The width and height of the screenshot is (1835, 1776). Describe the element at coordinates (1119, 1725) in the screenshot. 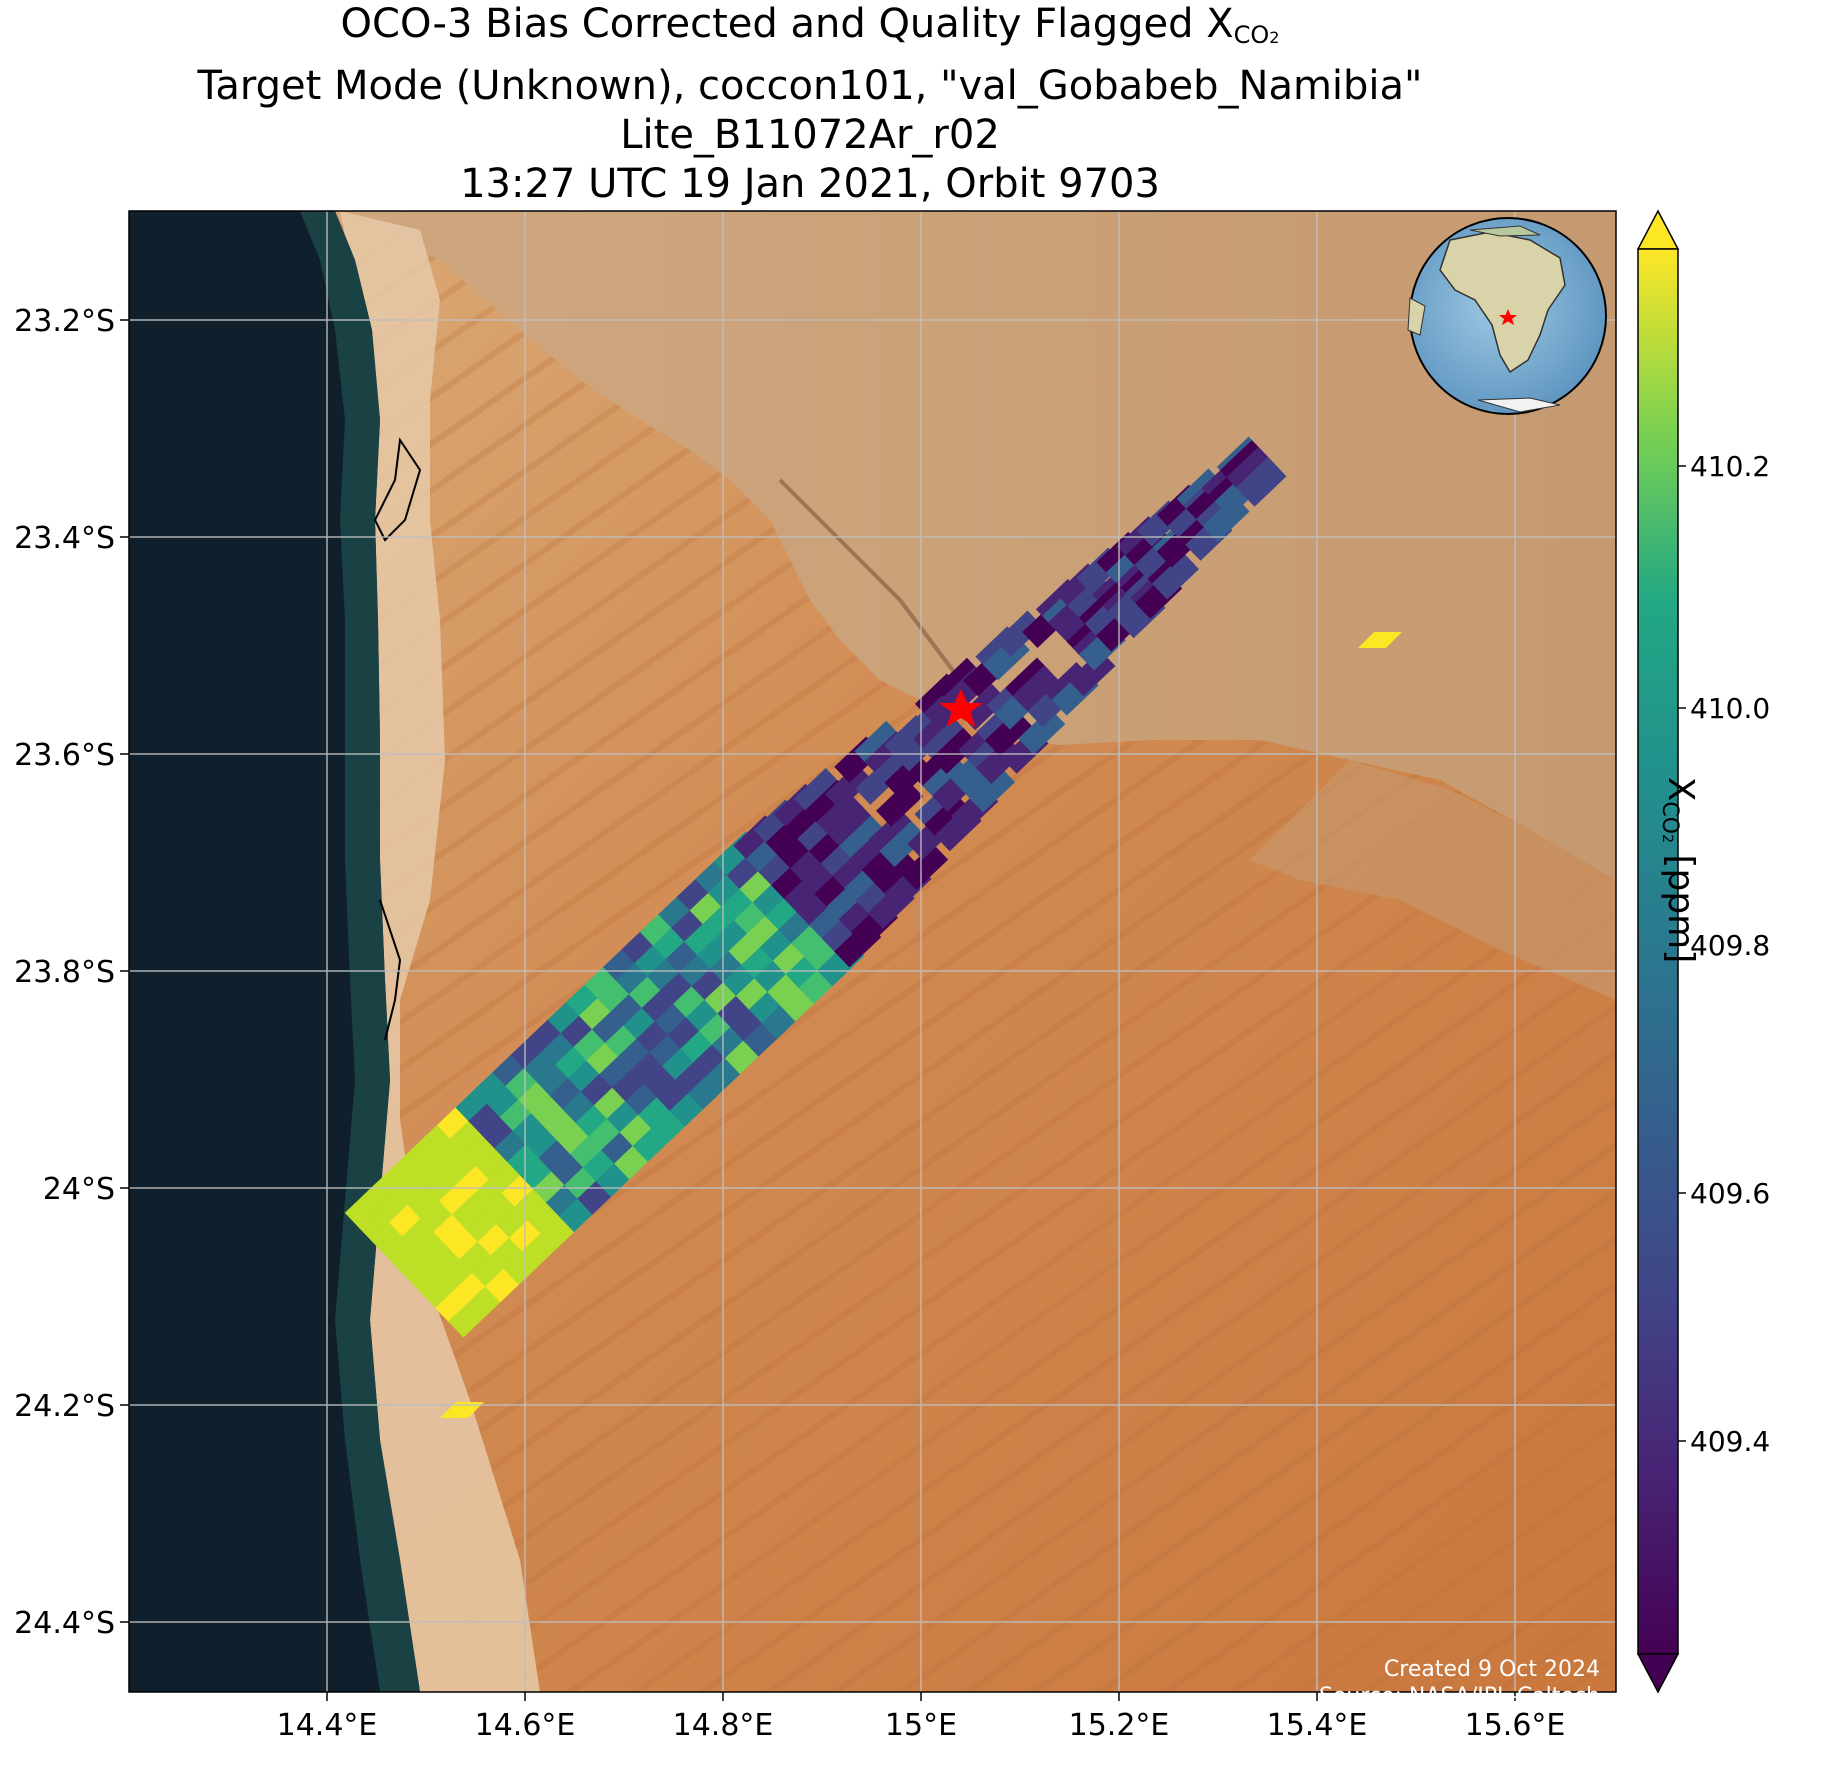

I see `lon-tick-label: 15.2°E` at that location.